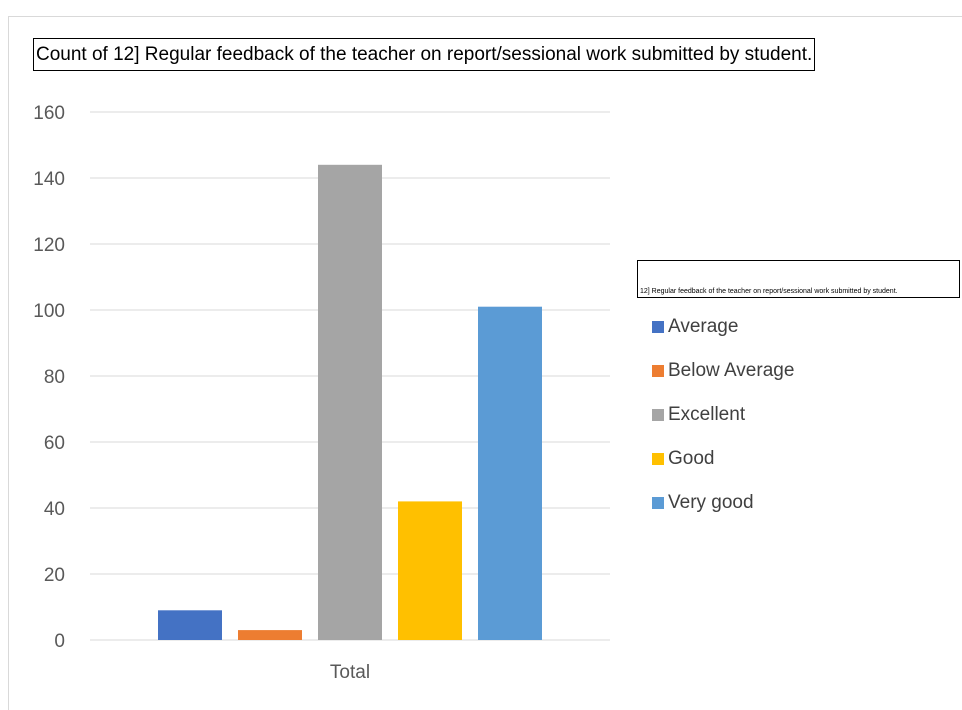 Image resolution: width=962 pixels, height=710 pixels. What do you see at coordinates (190, 625) in the screenshot?
I see `bar-average` at bounding box center [190, 625].